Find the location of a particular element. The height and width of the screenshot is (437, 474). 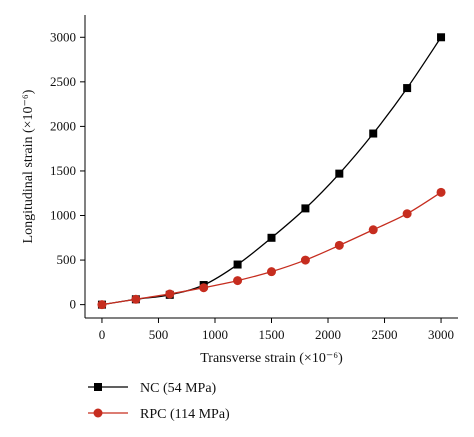

x-tick-label: 1500 is located at coordinates (272, 334).